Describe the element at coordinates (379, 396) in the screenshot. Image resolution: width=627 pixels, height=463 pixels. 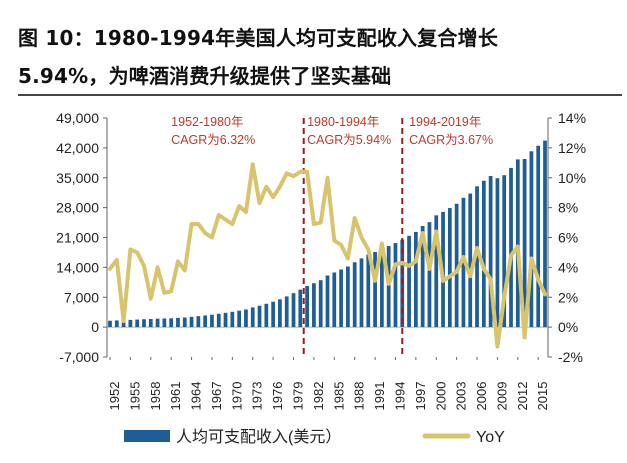
I see `x-tick-label: 1991` at that location.